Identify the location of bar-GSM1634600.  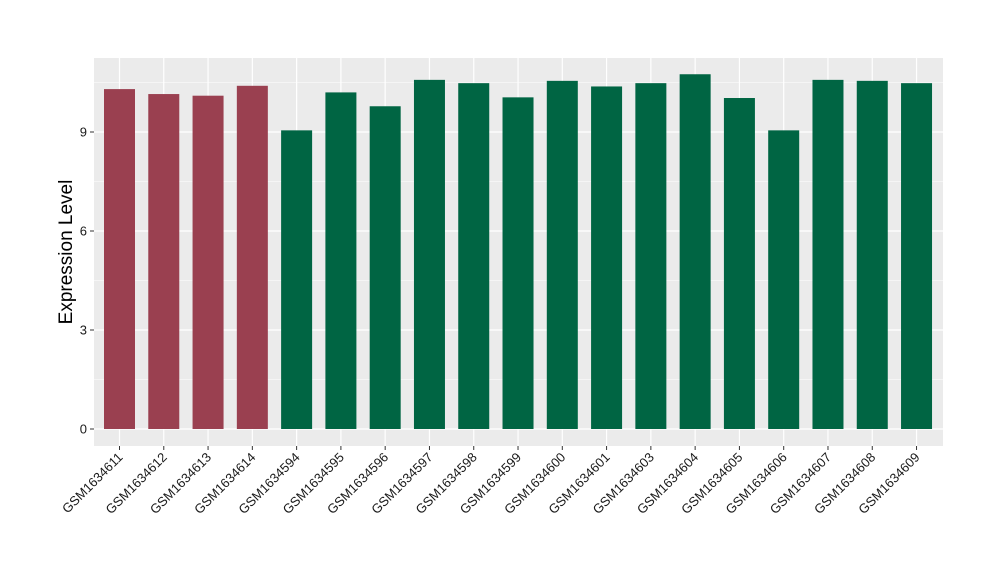
(562, 254).